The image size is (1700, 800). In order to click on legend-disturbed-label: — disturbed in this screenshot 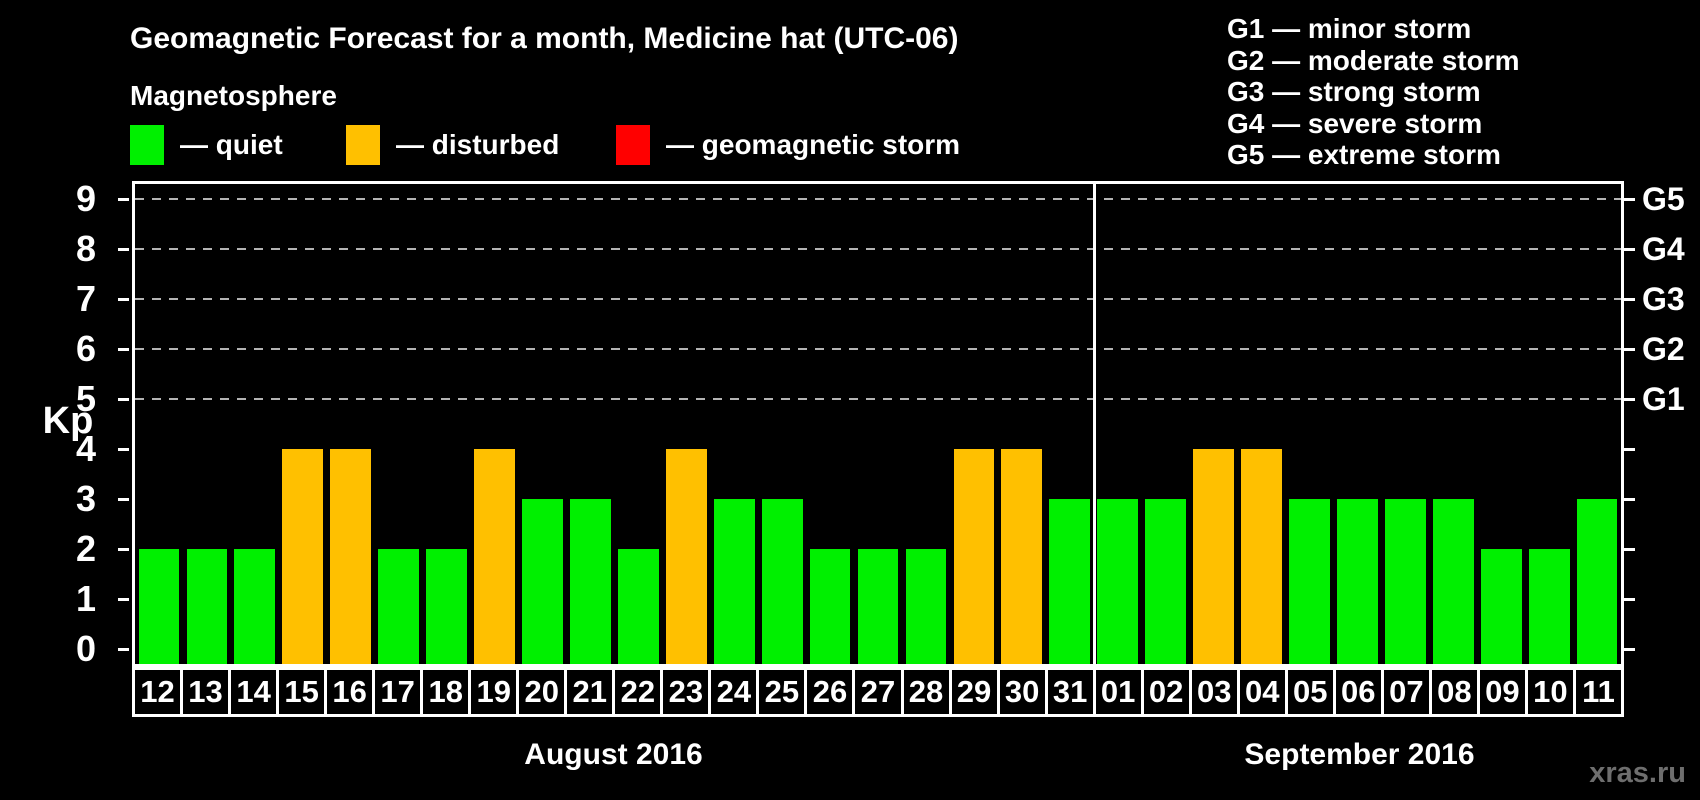, I will do `click(478, 144)`.